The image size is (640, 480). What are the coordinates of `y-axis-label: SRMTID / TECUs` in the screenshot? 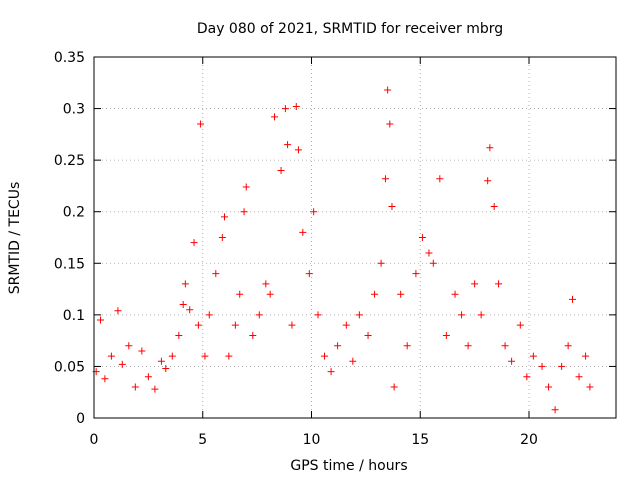 It's located at (15, 238).